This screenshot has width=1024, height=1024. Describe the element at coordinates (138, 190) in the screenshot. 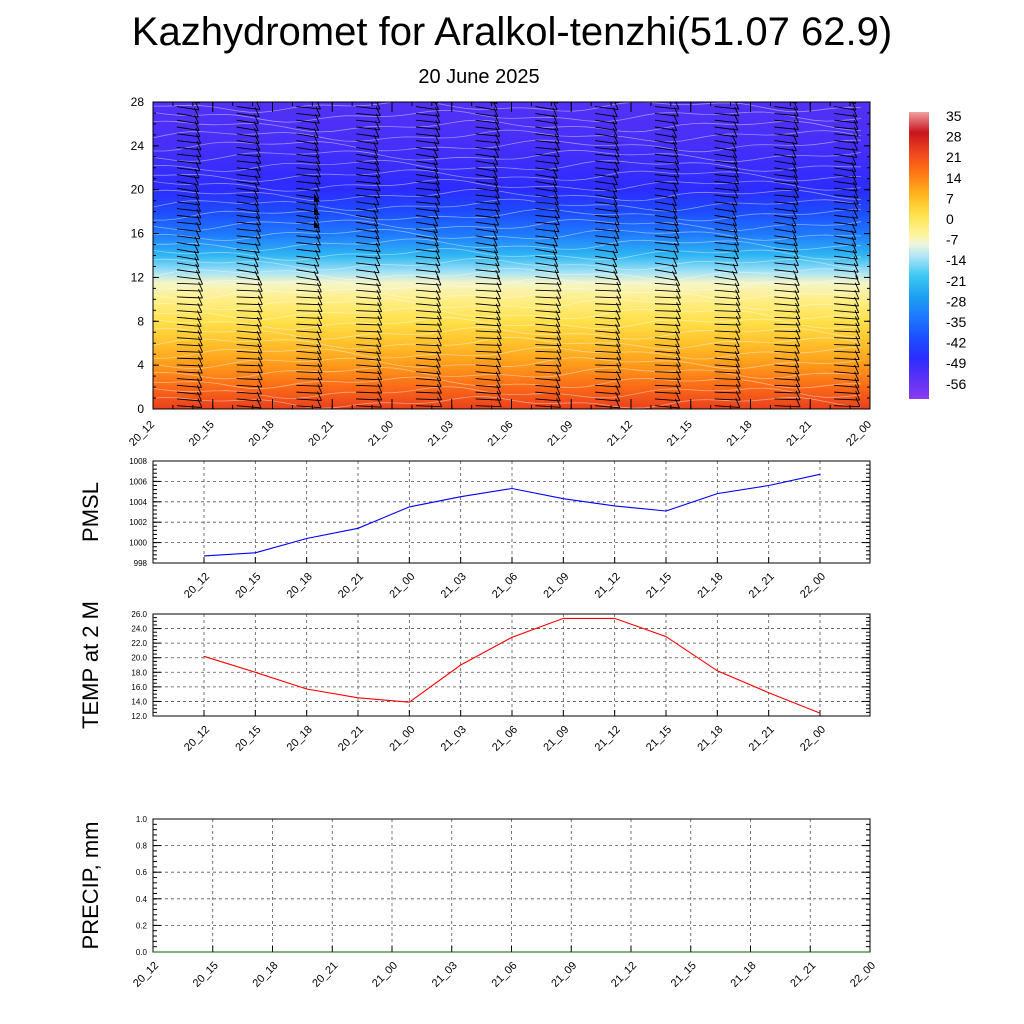

I see `y-tick-label: 20` at that location.